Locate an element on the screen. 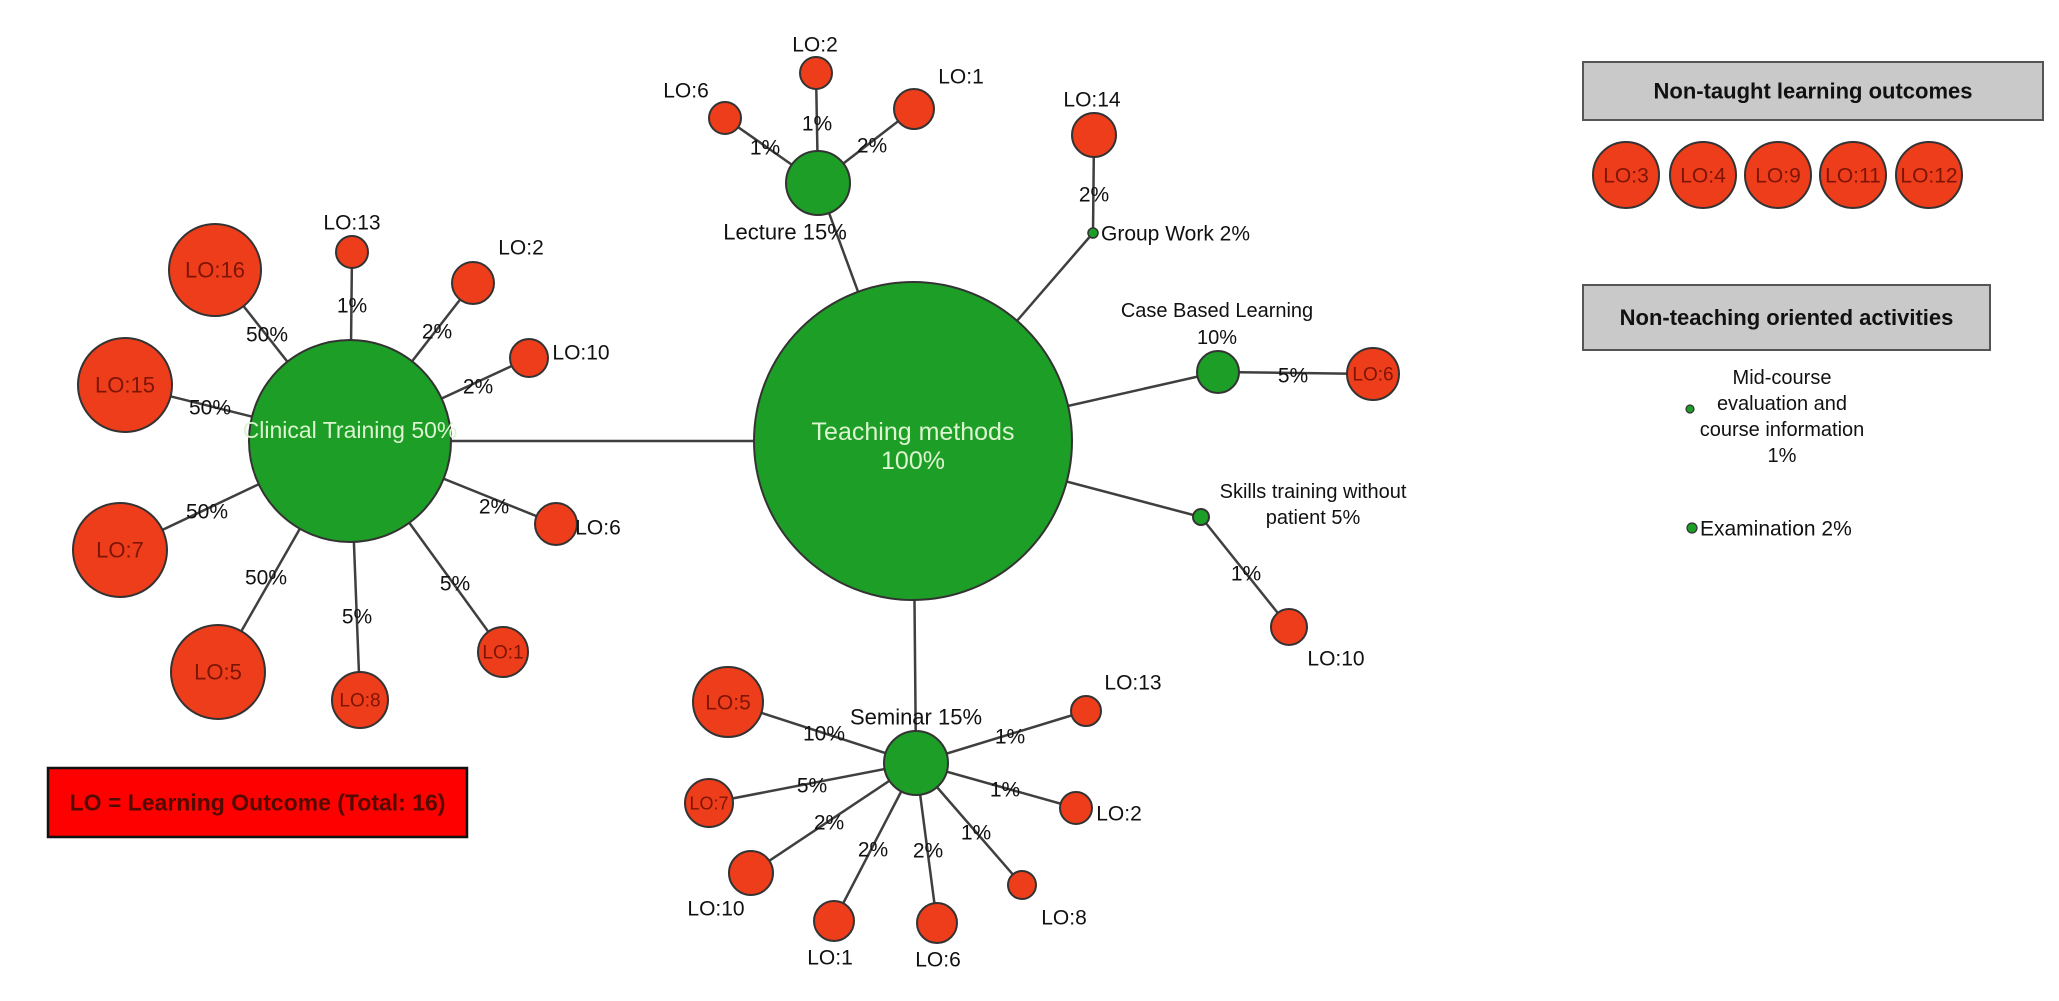  edge-label-ct-lo8: 5% is located at coordinates (357, 616).